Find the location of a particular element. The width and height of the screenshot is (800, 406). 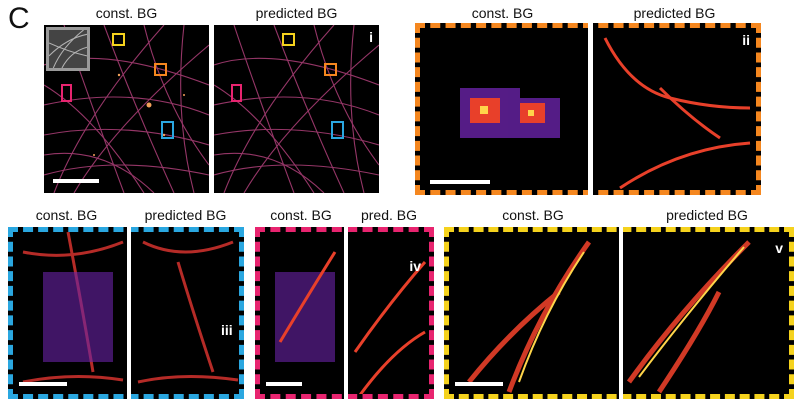

panel-iii-frame: iii is located at coordinates (126, 313).